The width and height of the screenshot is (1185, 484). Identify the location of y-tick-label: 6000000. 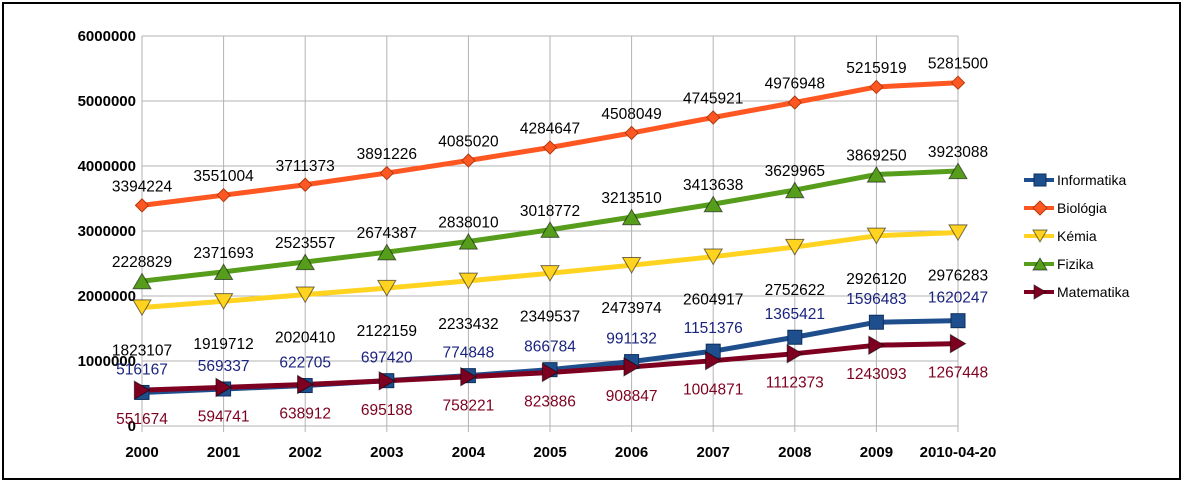
(107, 36).